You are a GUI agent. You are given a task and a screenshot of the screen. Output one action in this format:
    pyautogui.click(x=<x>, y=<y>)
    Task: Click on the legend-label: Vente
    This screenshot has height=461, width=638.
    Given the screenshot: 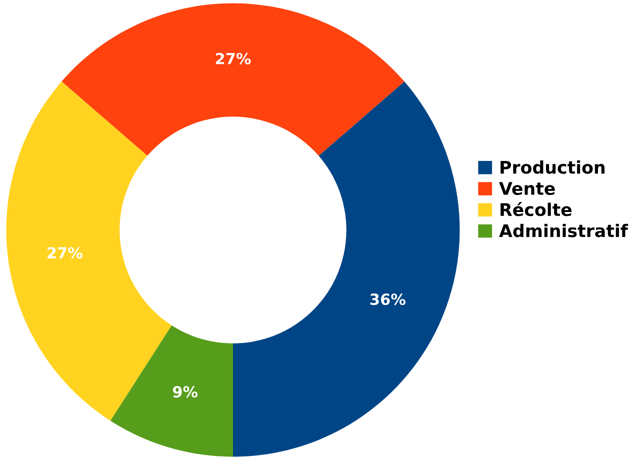 What is the action you would take?
    pyautogui.click(x=527, y=188)
    